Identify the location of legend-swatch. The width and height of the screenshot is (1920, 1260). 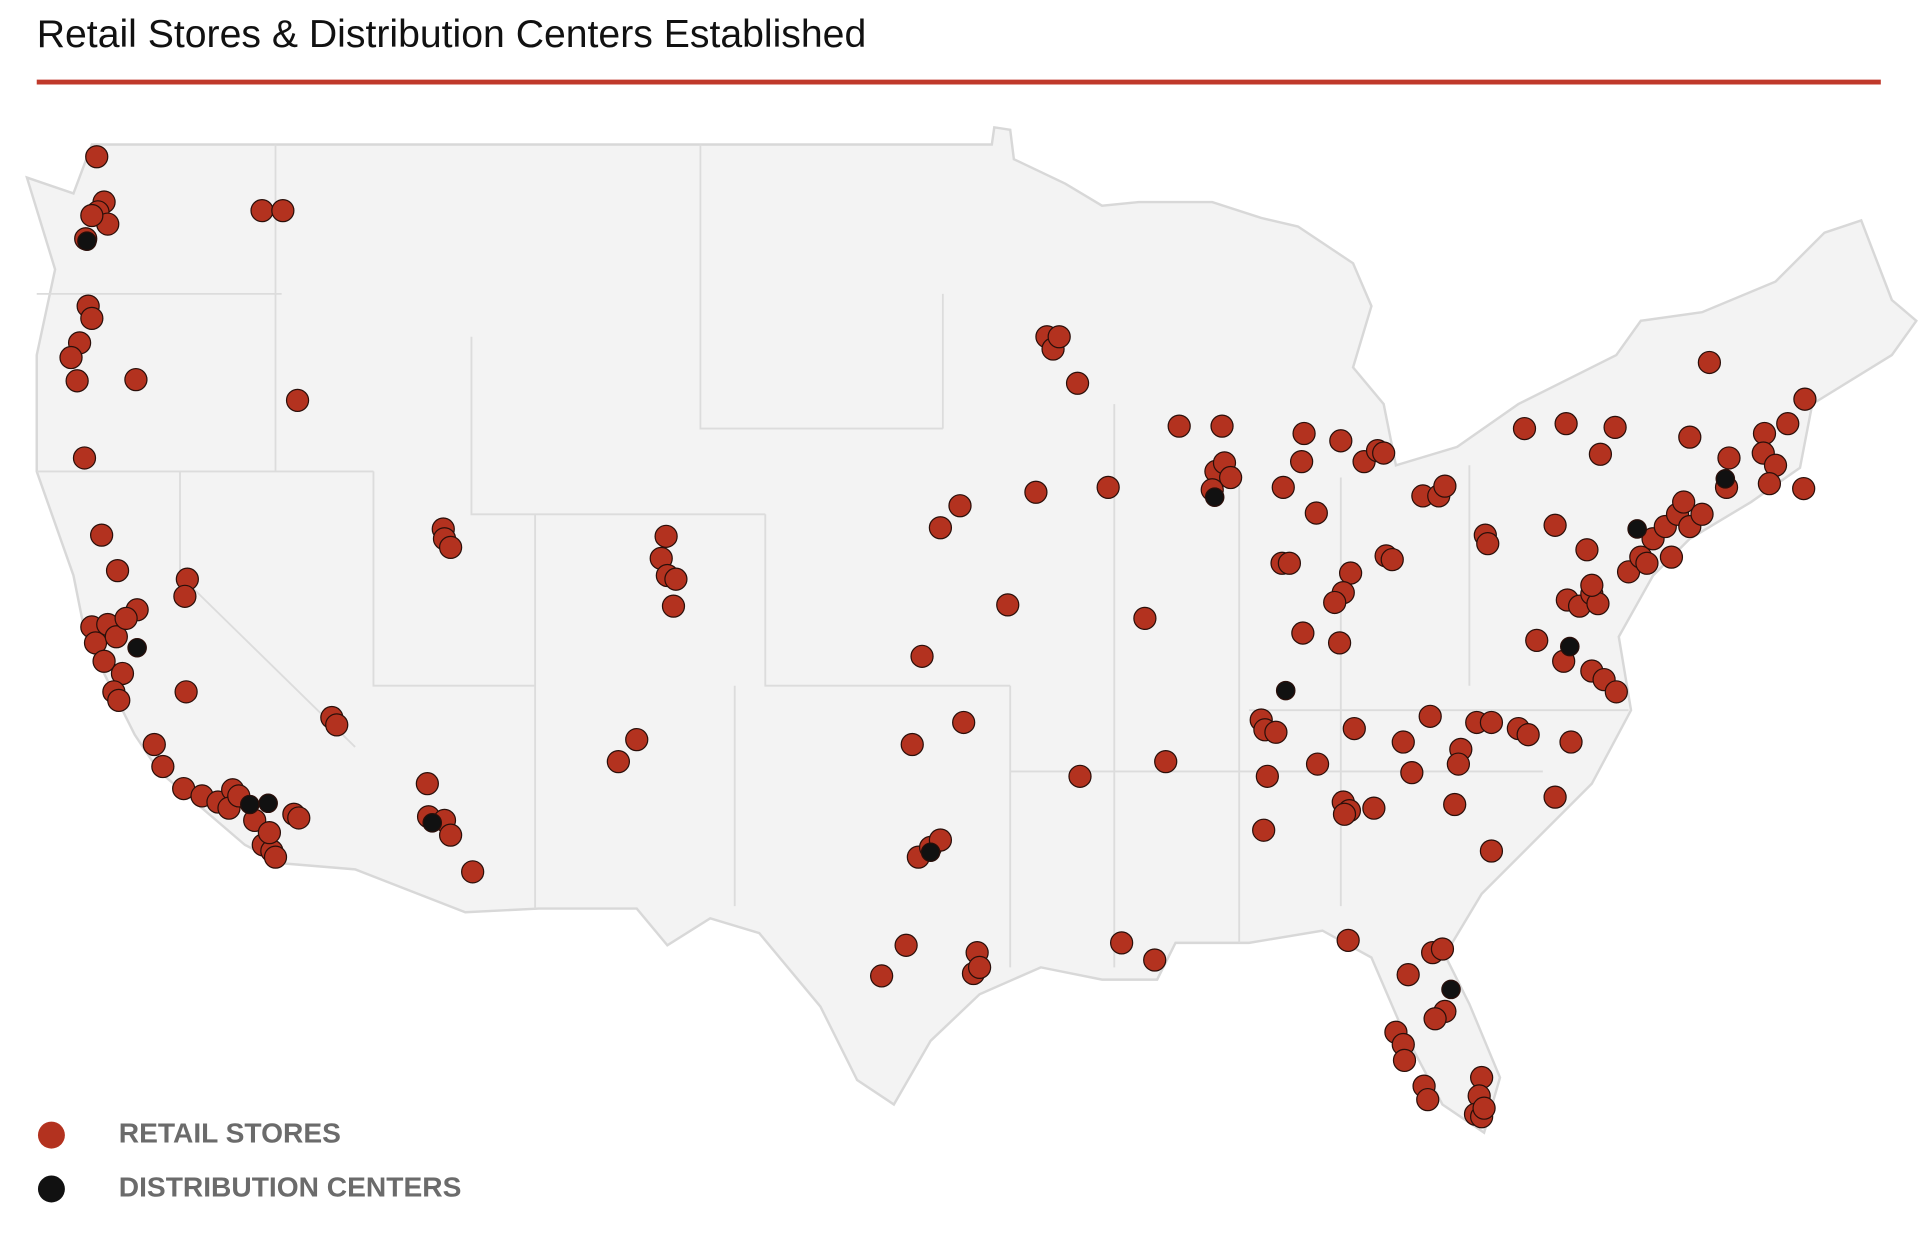
(51, 1135).